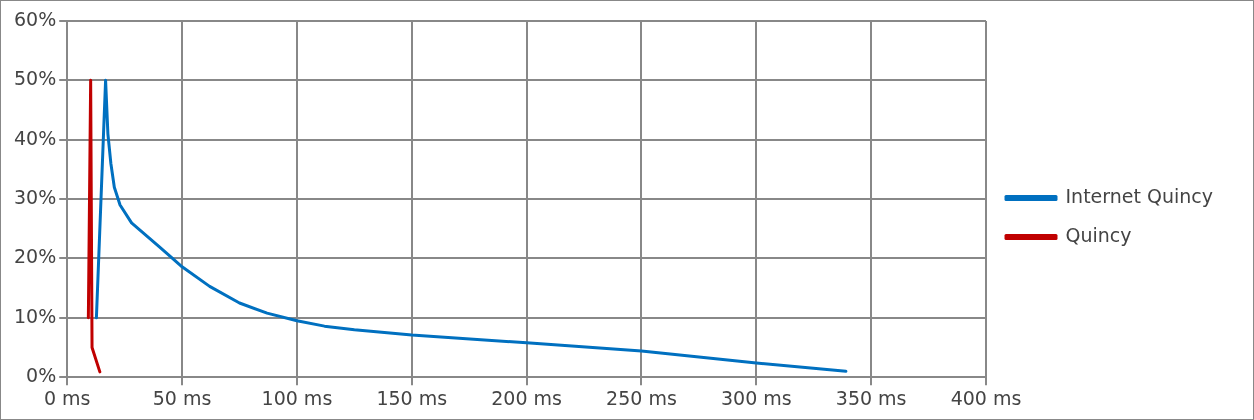  Describe the element at coordinates (297, 397) in the screenshot. I see `x-tick-label: 100 ms` at that location.